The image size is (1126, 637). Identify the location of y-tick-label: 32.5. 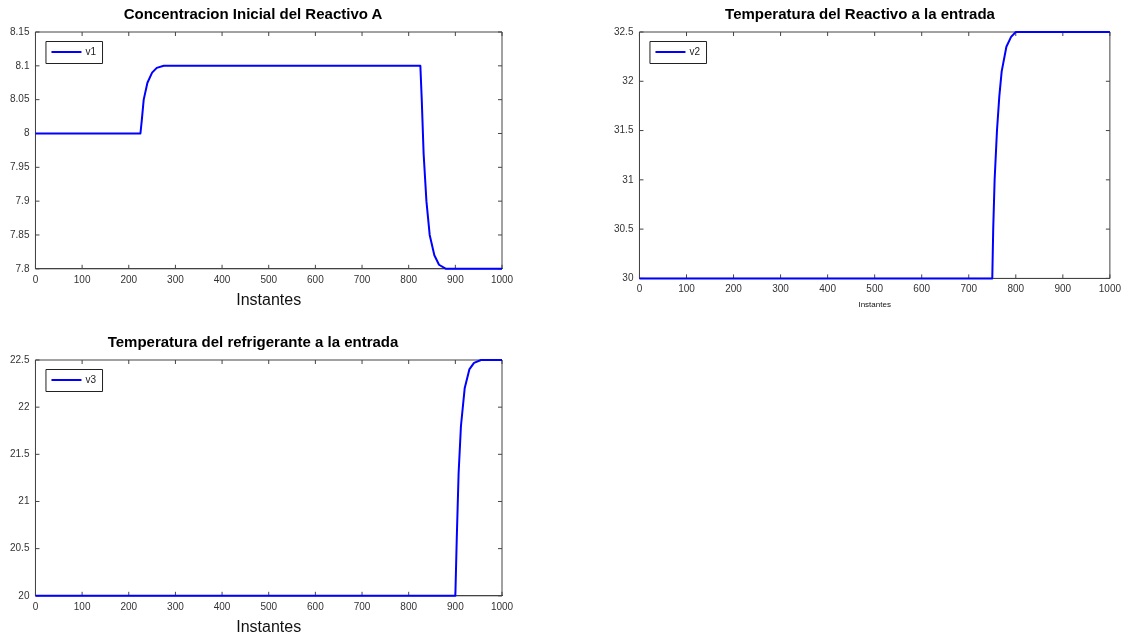
(623, 31).